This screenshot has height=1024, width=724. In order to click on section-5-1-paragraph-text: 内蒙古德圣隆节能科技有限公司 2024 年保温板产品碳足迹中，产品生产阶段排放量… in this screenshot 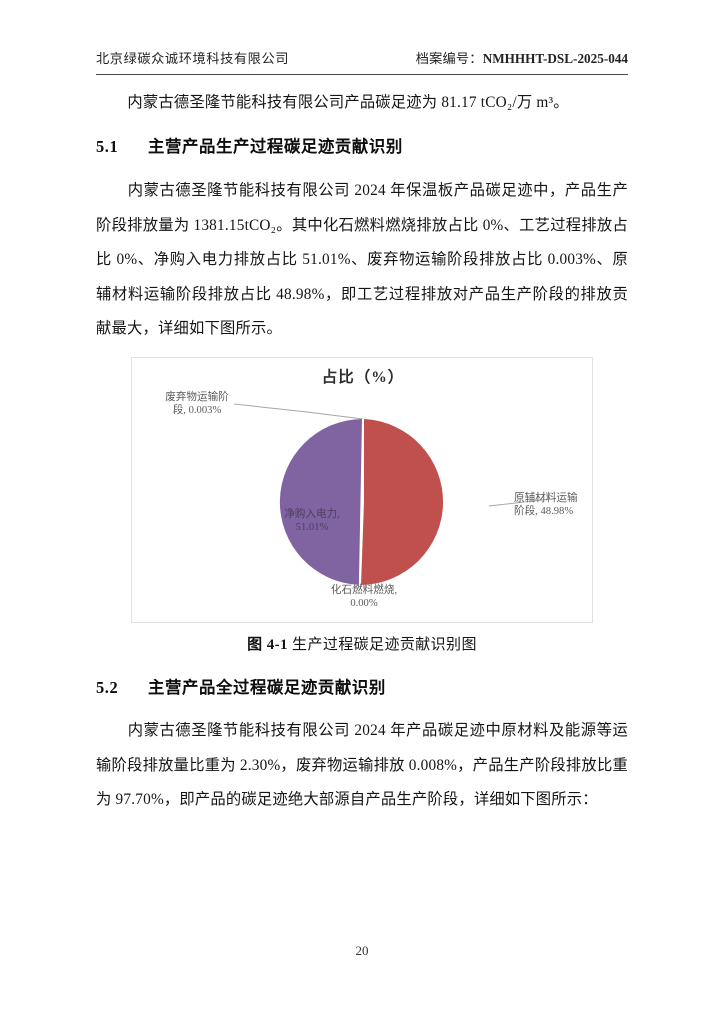, I will do `click(362, 259)`.